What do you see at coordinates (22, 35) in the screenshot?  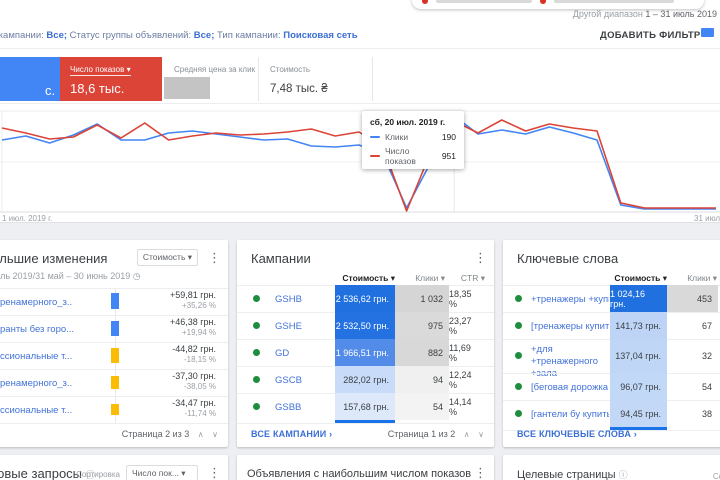 I see `filter-label: Статус кампании:` at bounding box center [22, 35].